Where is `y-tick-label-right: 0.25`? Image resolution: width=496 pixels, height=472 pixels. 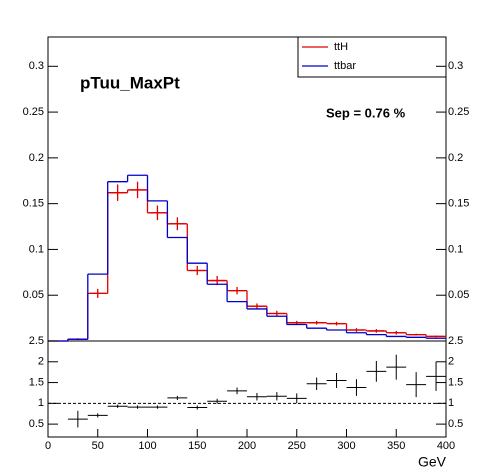
y-tick-label-right: 0.25 is located at coordinates (458, 112).